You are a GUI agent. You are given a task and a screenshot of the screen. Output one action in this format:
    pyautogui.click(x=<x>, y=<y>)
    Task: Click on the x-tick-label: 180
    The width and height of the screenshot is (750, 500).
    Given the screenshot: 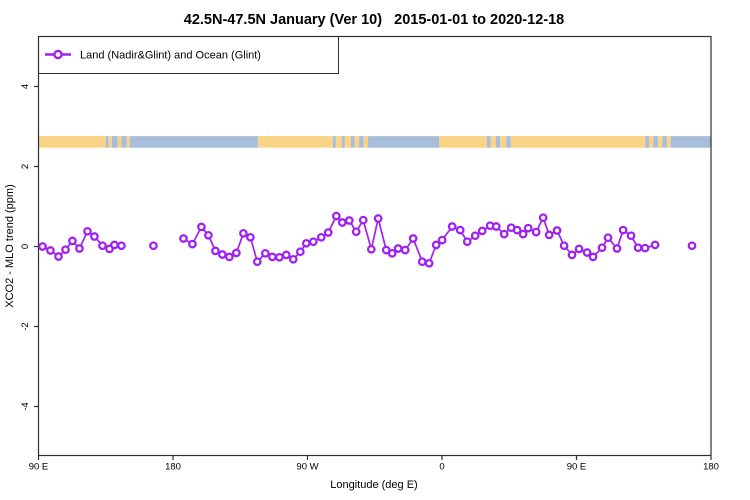 What is the action you would take?
    pyautogui.click(x=711, y=467)
    